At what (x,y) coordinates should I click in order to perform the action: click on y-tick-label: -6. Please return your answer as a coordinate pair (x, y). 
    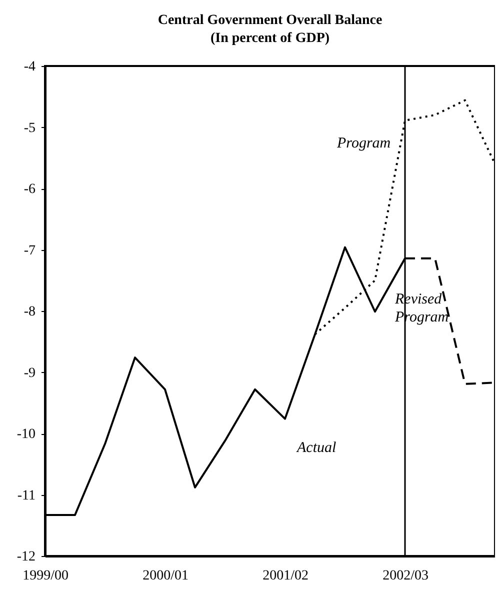
    Looking at the image, I should click on (30, 189).